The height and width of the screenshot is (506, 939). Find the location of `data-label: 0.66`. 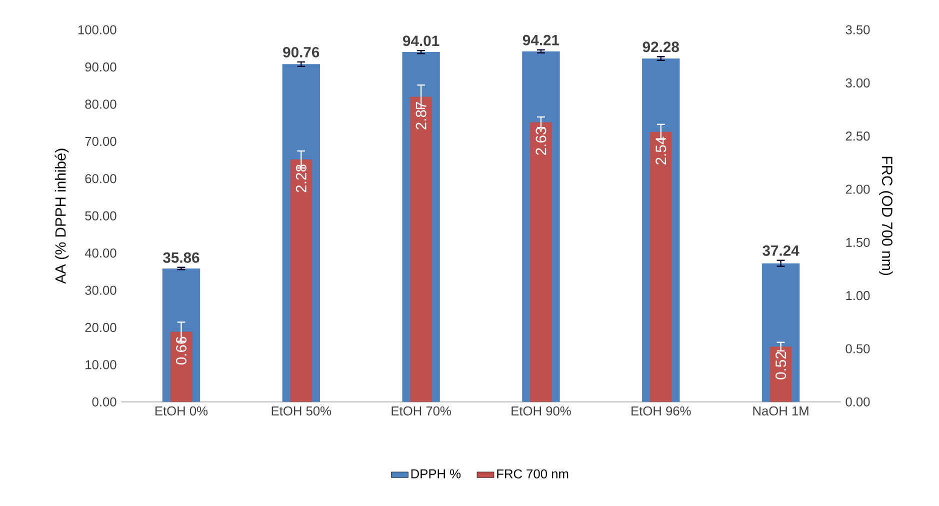

data-label: 0.66 is located at coordinates (181, 350).